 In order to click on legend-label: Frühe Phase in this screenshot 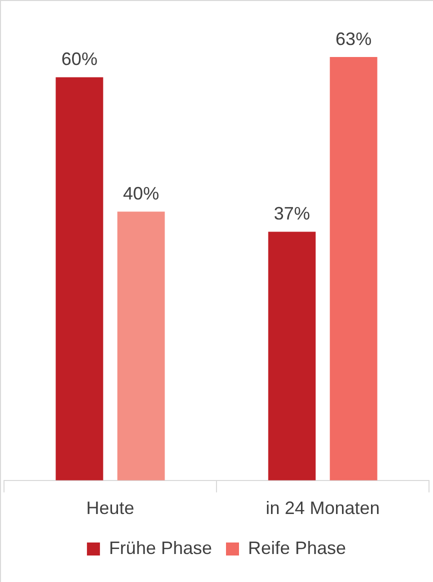, I will do `click(160, 548)`.